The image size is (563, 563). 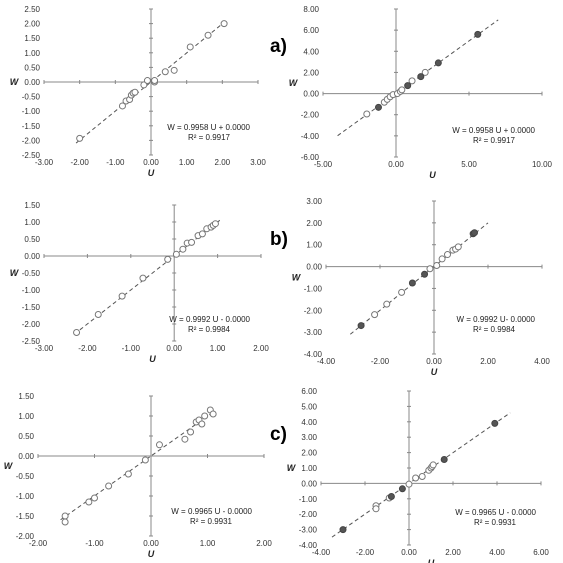 I want to click on r-squared-label: R² = 0.9931, so click(x=495, y=522).